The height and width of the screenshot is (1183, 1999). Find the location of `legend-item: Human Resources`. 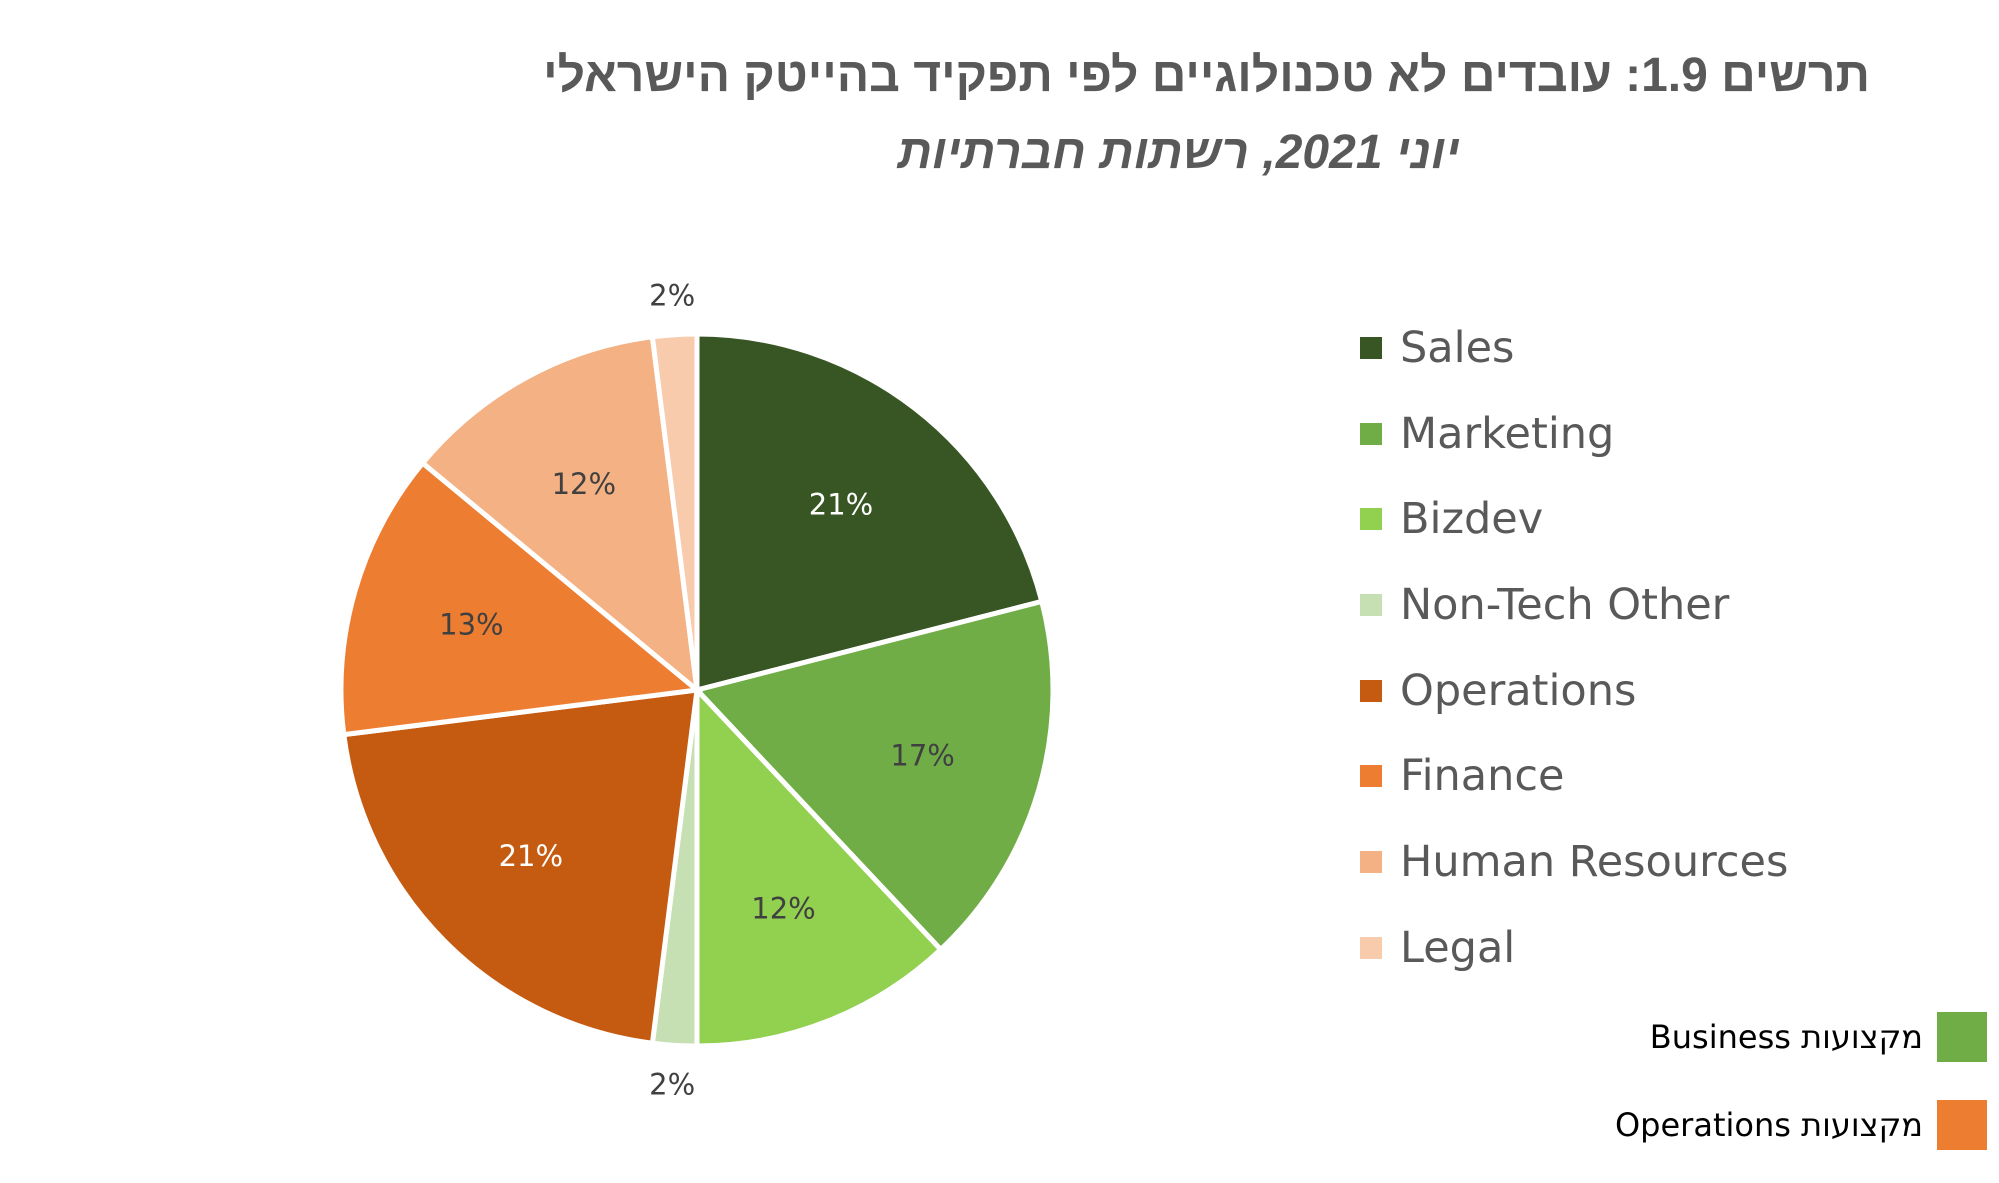

legend-item: Human Resources is located at coordinates (1574, 862).